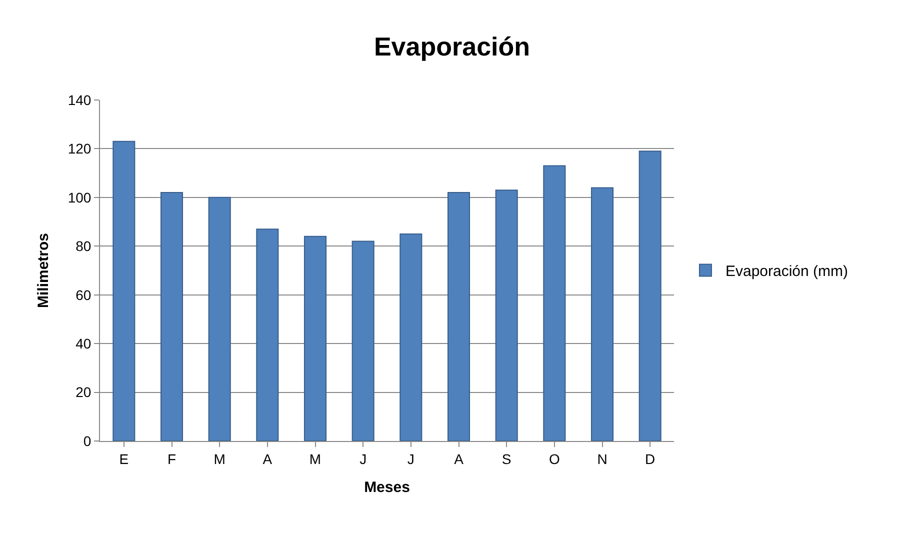  I want to click on legend-label: Evaporación (mm), so click(786, 271).